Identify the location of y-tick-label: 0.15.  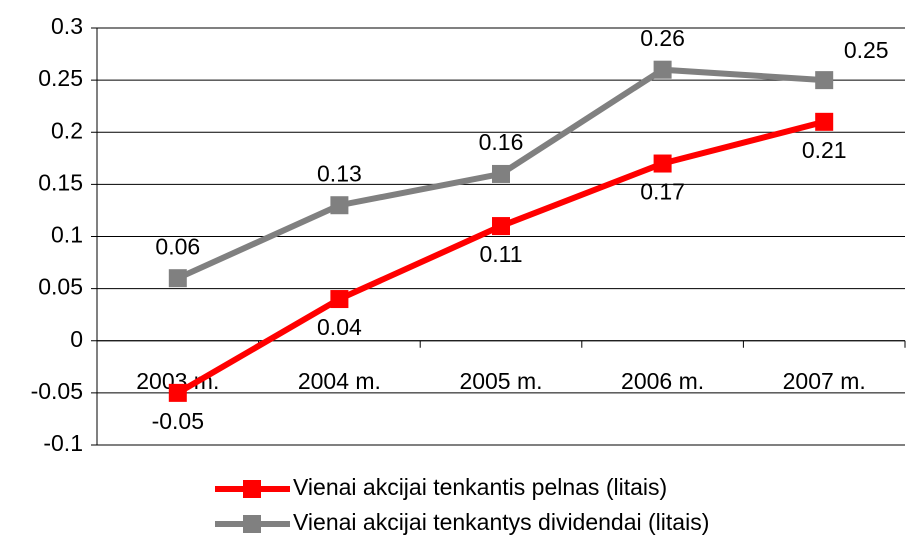
(60, 182).